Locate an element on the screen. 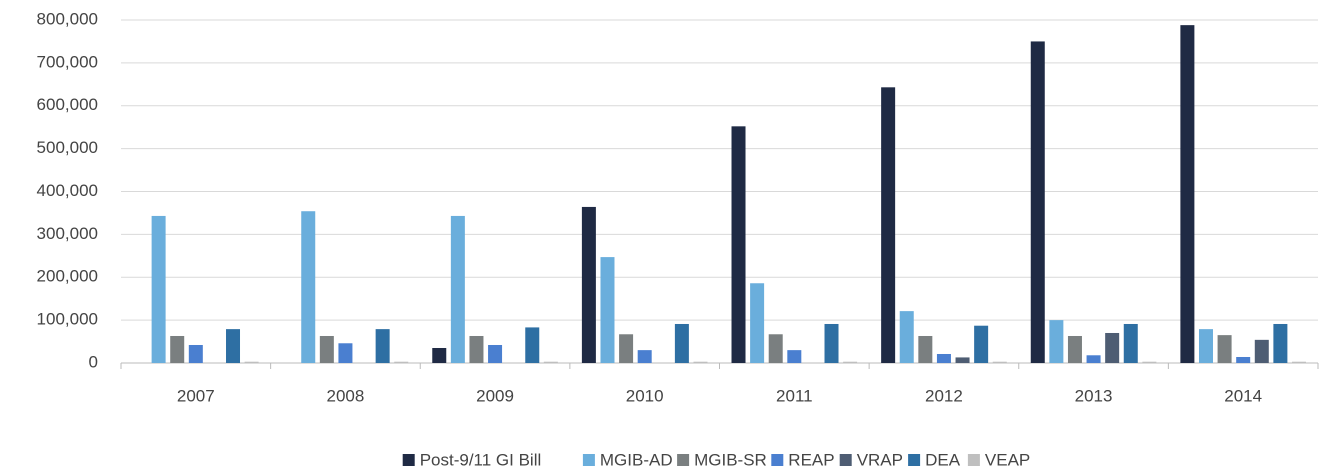  y-tick-label: 700,000 is located at coordinates (67, 61).